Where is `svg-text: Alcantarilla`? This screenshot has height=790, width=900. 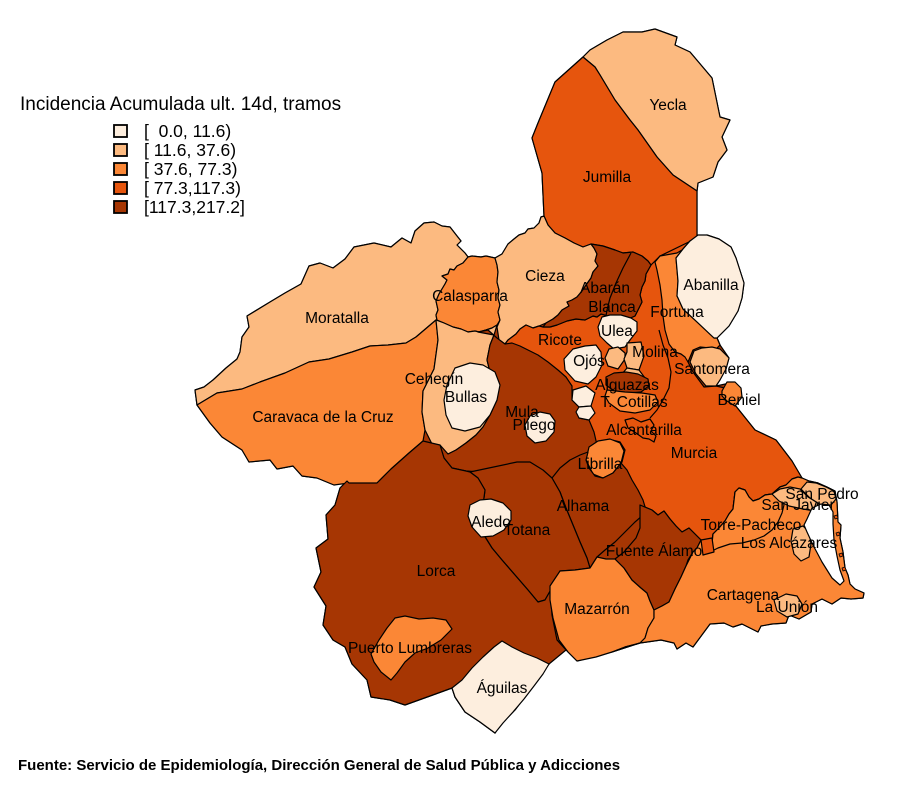 svg-text: Alcantarilla is located at coordinates (644, 430).